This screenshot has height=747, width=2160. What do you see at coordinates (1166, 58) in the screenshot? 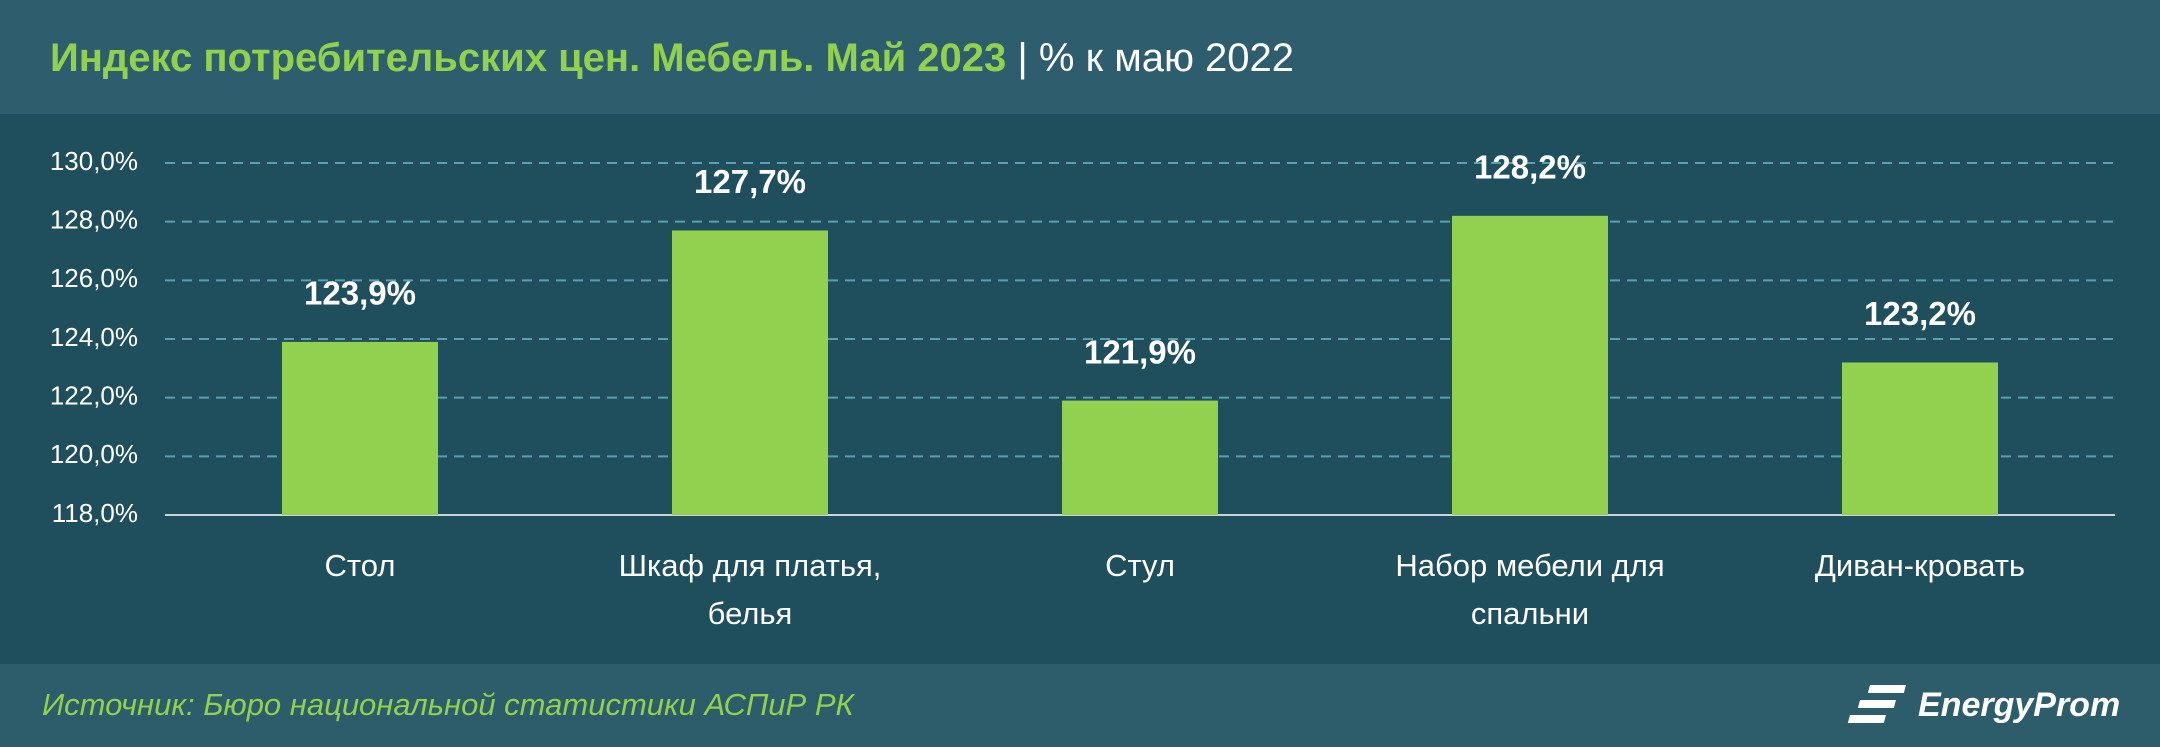
I see `chart-subtitle: % к маю 2022` at bounding box center [1166, 58].